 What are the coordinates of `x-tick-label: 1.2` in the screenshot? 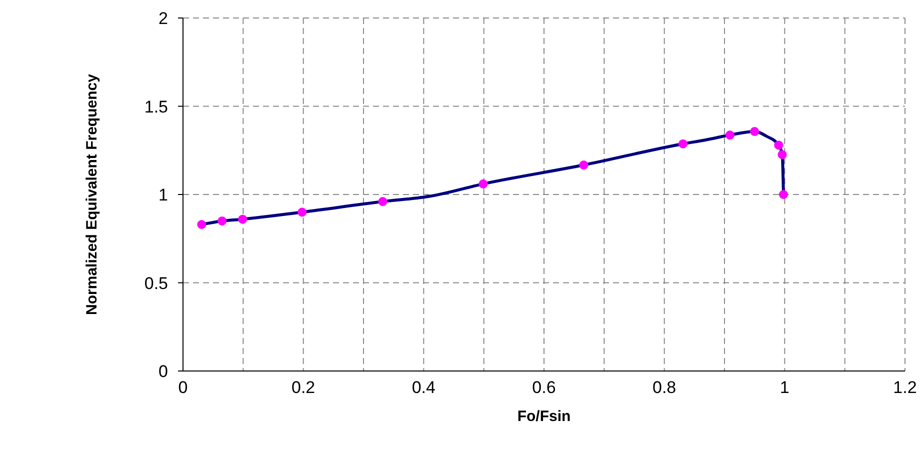 It's located at (905, 387).